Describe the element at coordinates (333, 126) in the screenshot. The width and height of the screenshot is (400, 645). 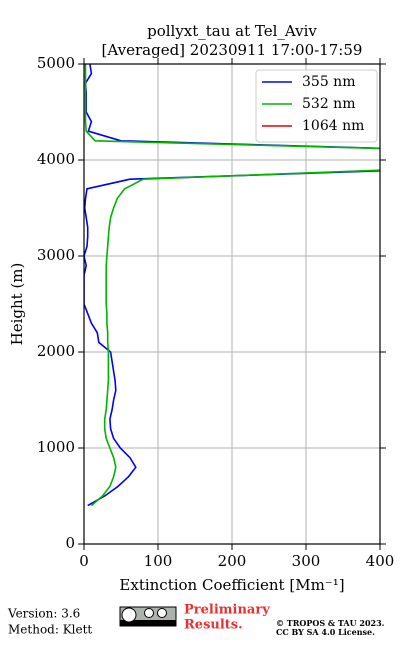
I see `legend-label: 1064 nm` at that location.